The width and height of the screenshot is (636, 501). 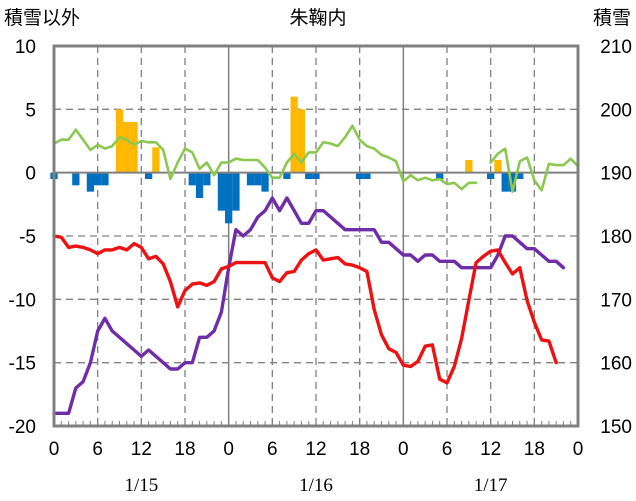 What do you see at coordinates (141, 485) in the screenshot?
I see `date-label: 1/15` at bounding box center [141, 485].